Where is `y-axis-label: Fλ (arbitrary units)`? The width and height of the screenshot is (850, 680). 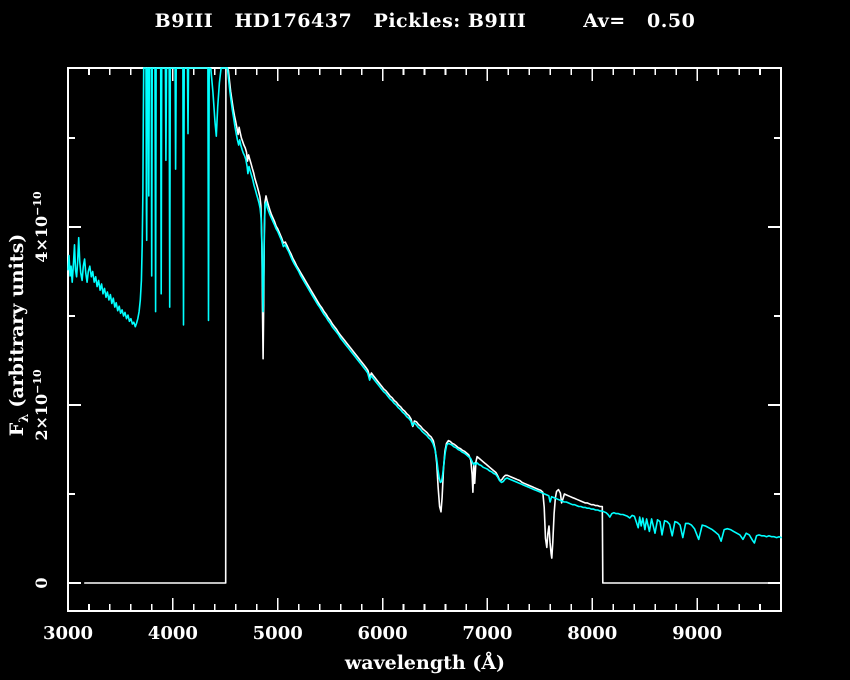
y-axis-label: Fλ (arbitrary units) is located at coordinates (19, 335).